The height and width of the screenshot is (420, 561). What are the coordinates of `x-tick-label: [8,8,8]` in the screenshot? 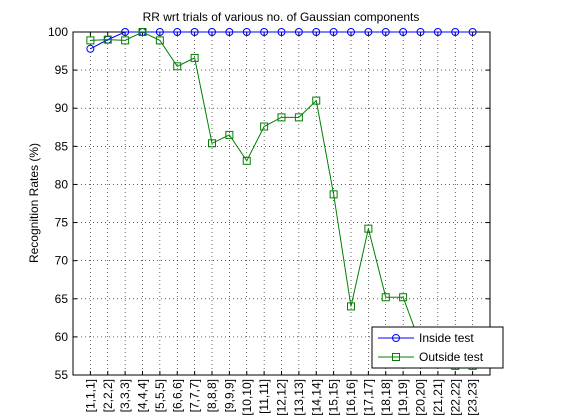 It's located at (212, 395).